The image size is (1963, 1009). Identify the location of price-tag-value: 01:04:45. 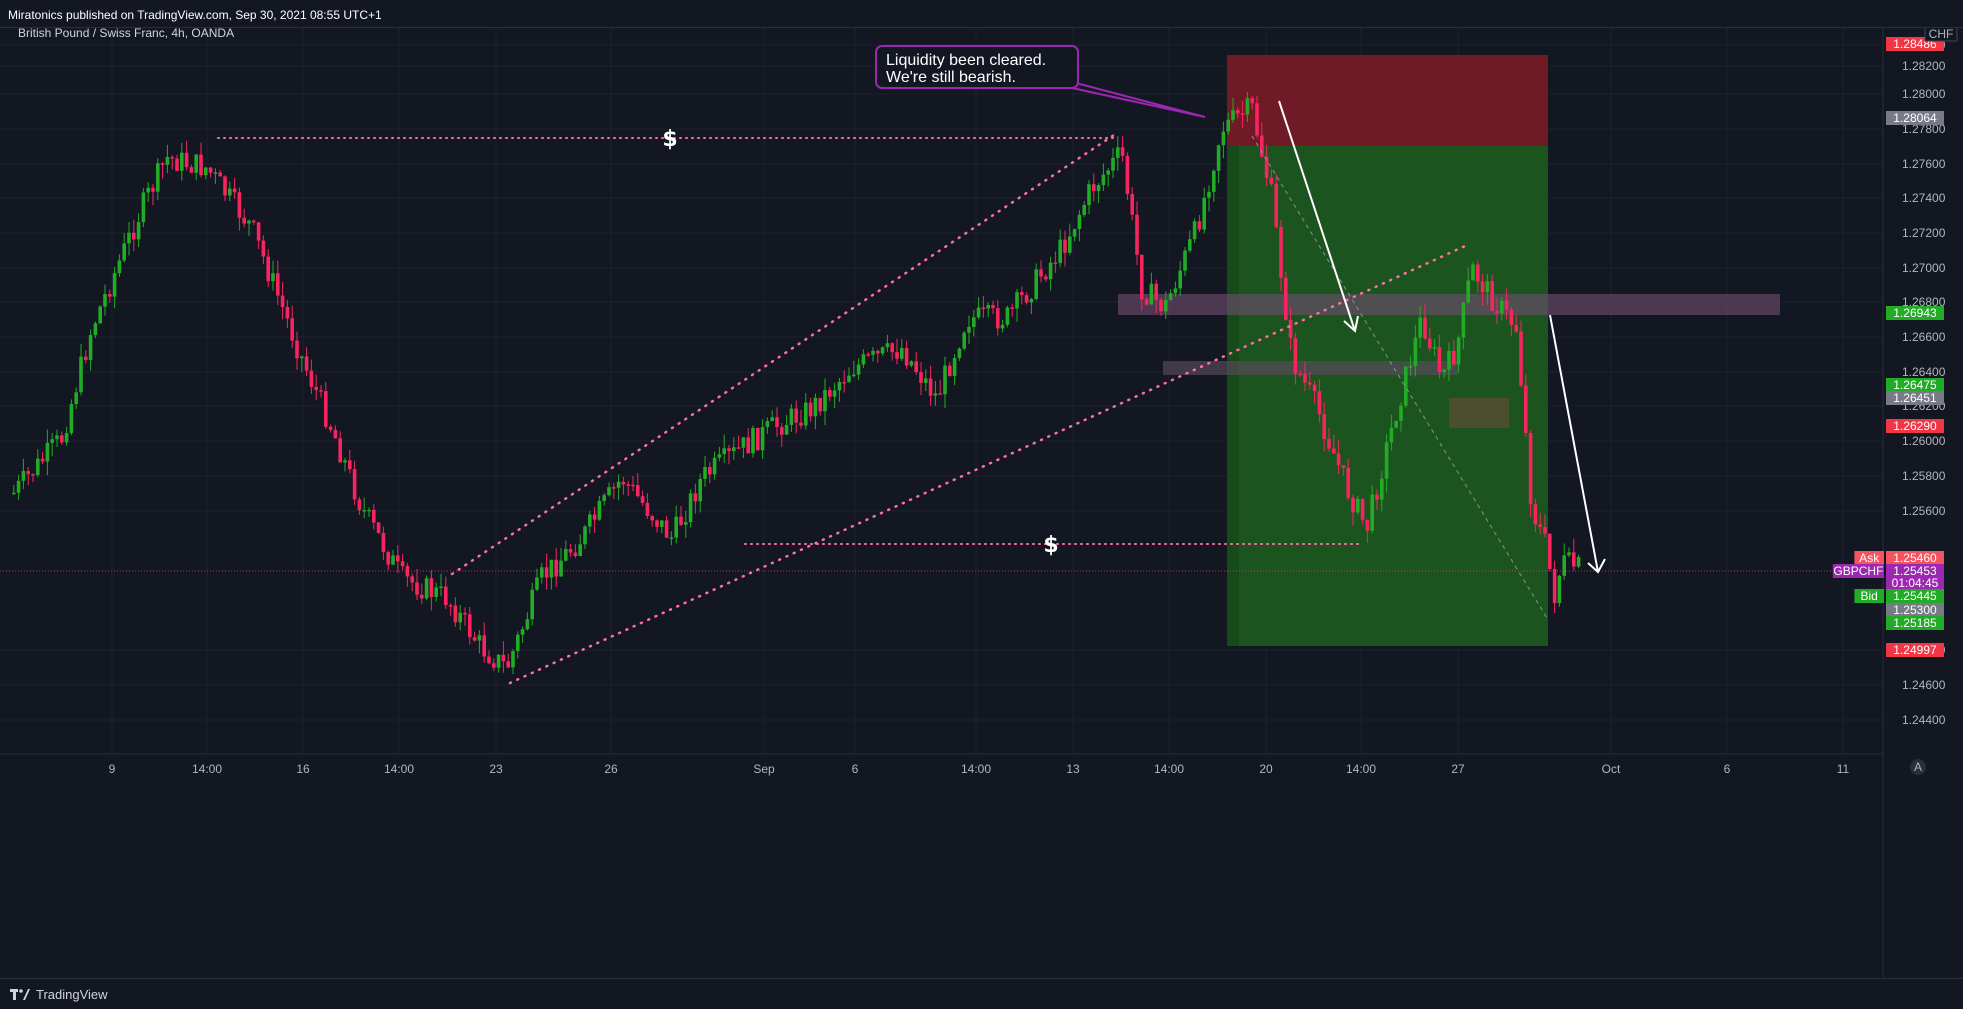
(1915, 583).